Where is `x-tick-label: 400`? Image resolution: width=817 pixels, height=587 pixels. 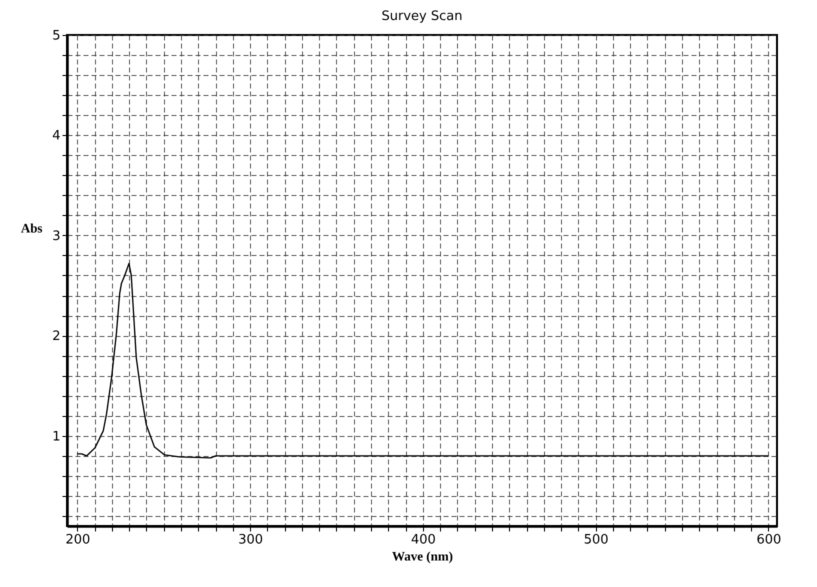
x-tick-label: 400 is located at coordinates (423, 540).